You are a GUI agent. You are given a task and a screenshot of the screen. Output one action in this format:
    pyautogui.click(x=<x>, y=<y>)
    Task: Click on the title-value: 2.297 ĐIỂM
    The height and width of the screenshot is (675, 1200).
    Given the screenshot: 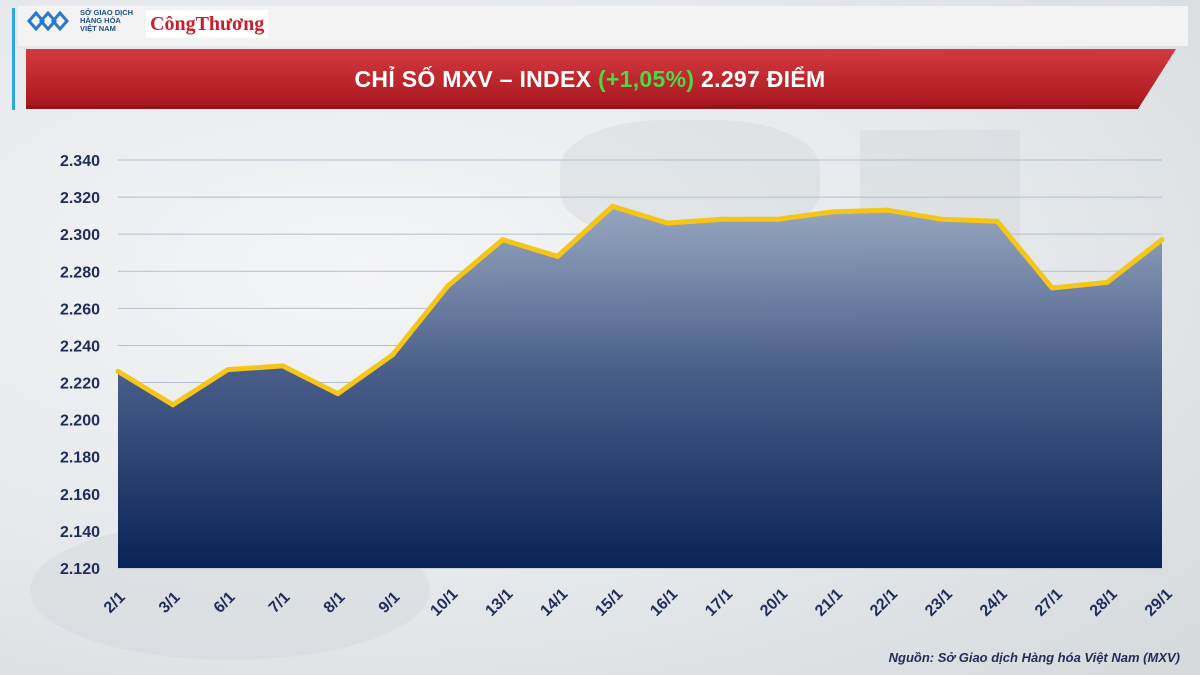 What is the action you would take?
    pyautogui.click(x=763, y=79)
    